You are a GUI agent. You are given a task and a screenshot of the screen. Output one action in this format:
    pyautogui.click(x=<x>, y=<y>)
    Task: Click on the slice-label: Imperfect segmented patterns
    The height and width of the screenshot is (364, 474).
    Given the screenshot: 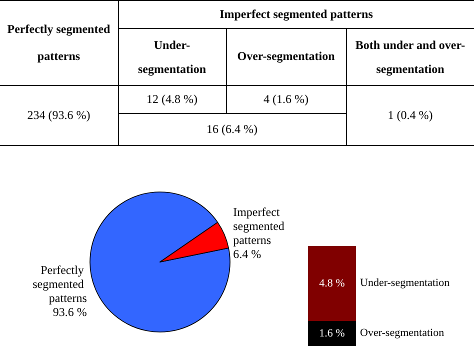 What is the action you would take?
    pyautogui.click(x=260, y=226)
    